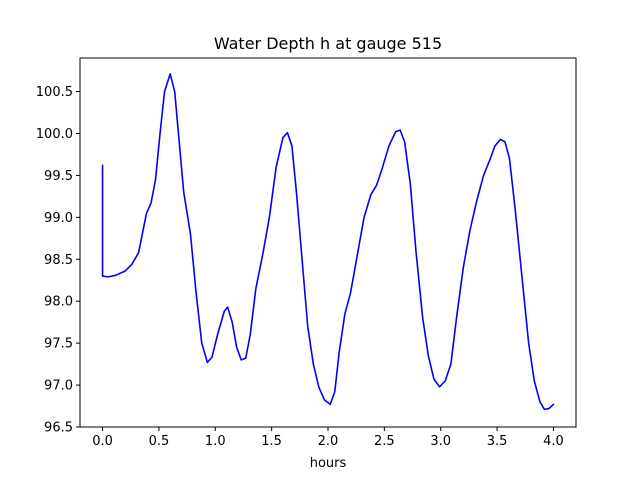 The image size is (640, 485). What do you see at coordinates (58, 386) in the screenshot?
I see `y-tick-label: 97.0` at bounding box center [58, 386].